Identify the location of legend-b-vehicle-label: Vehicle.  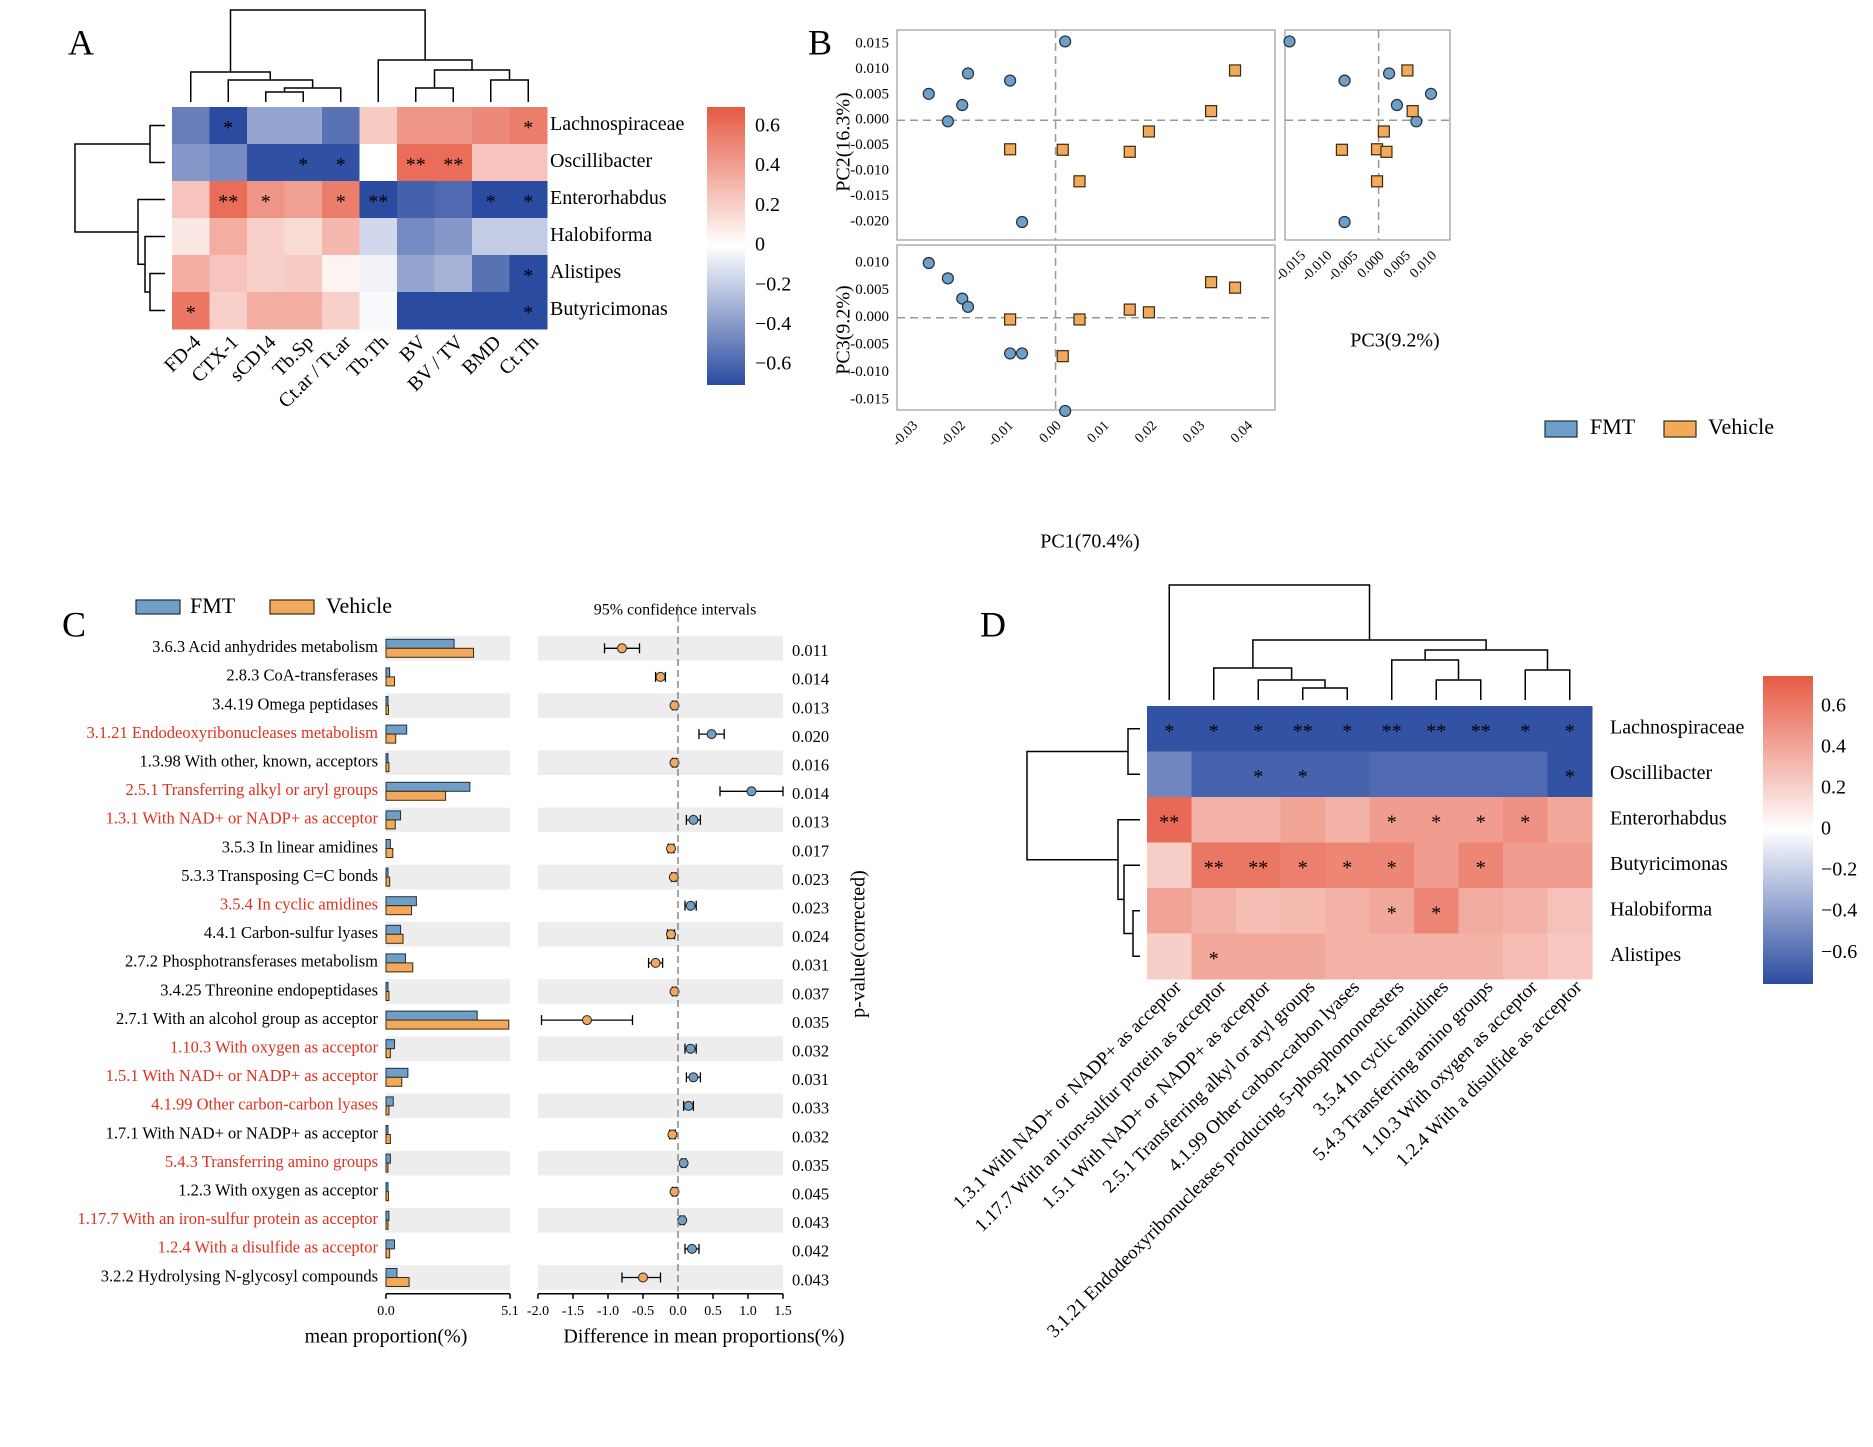
(1741, 426).